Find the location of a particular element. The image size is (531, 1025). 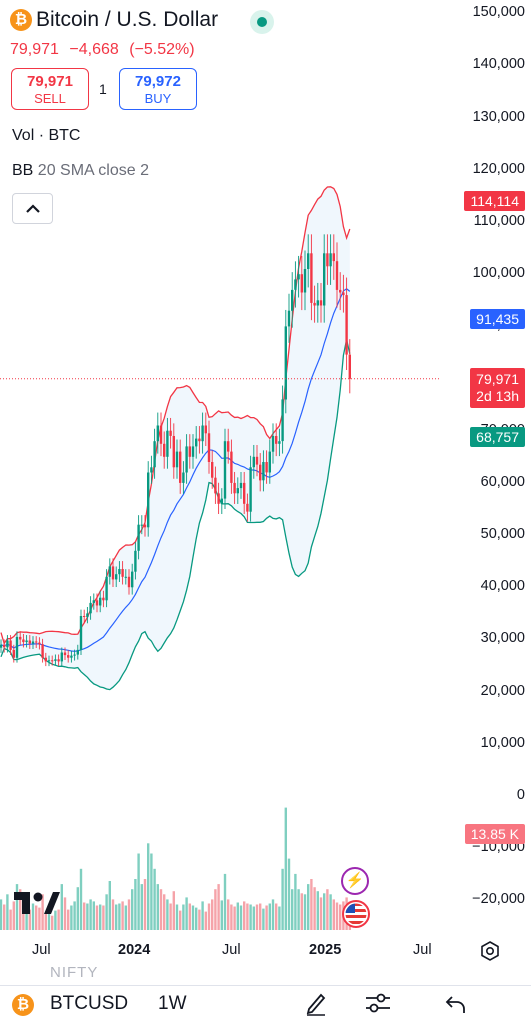

price-axis-label: 0 is located at coordinates (520, 795).